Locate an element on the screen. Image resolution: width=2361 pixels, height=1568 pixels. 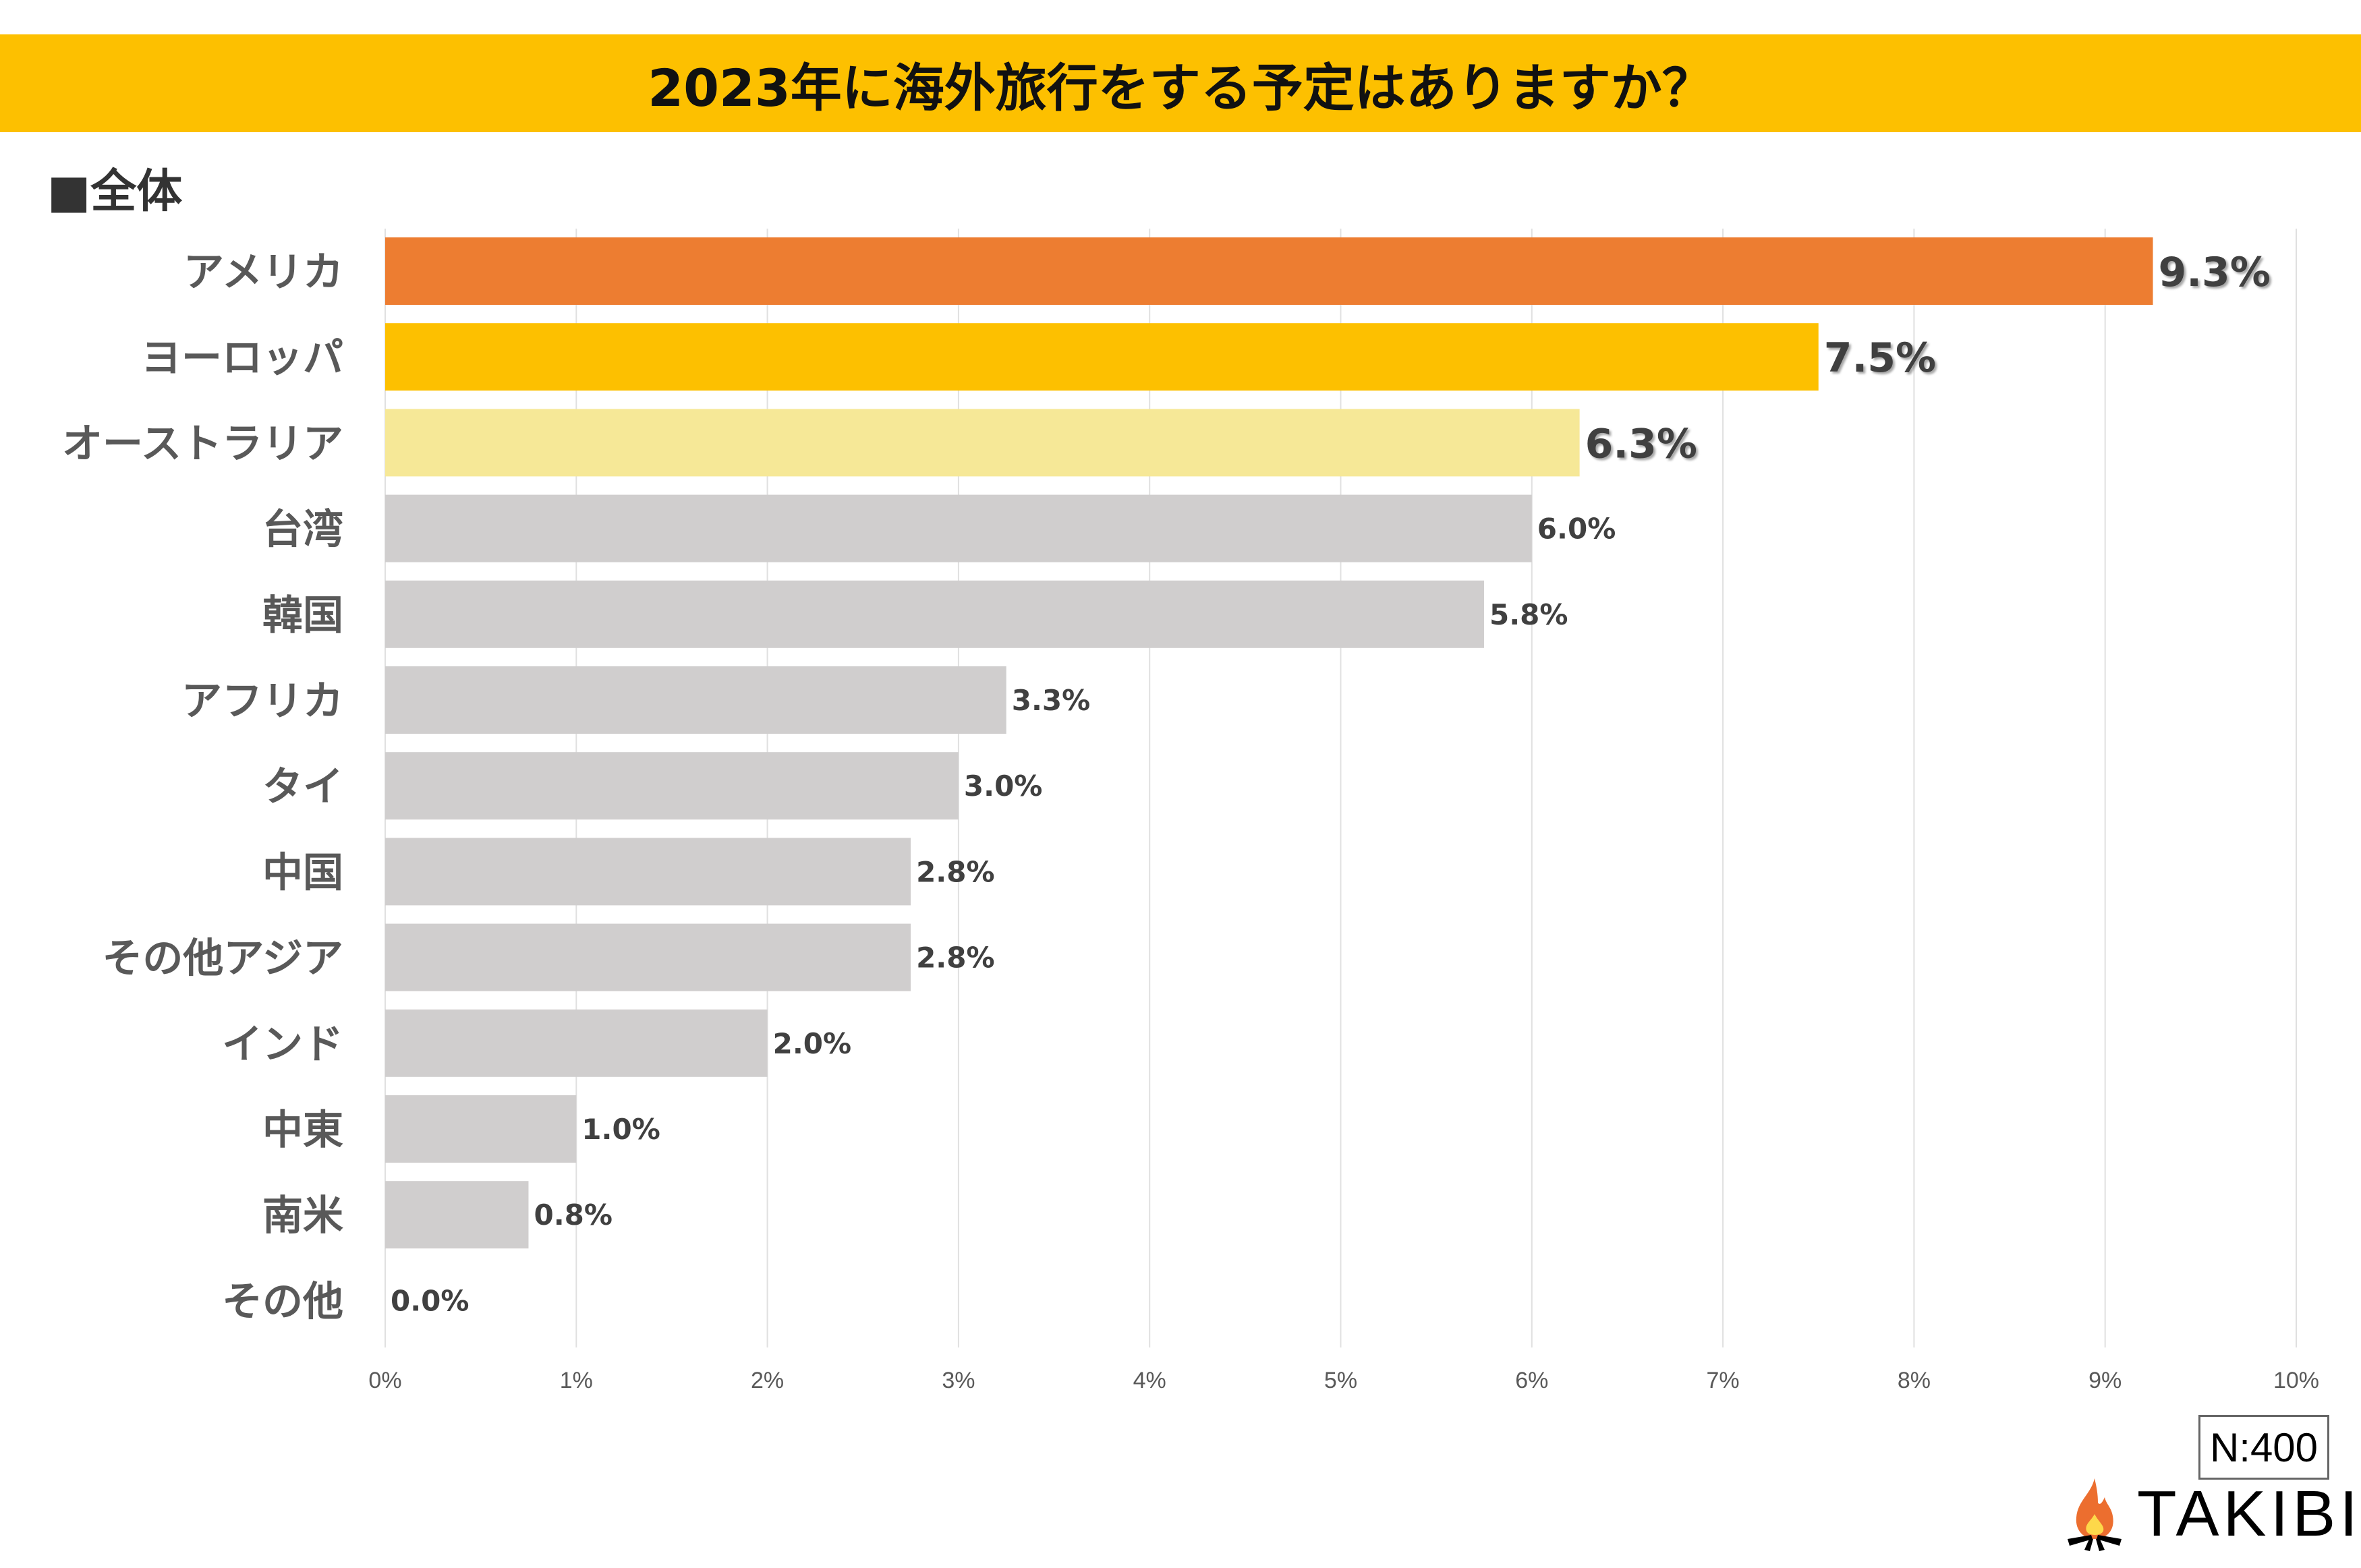
x-tick-label: 2% is located at coordinates (767, 1380).